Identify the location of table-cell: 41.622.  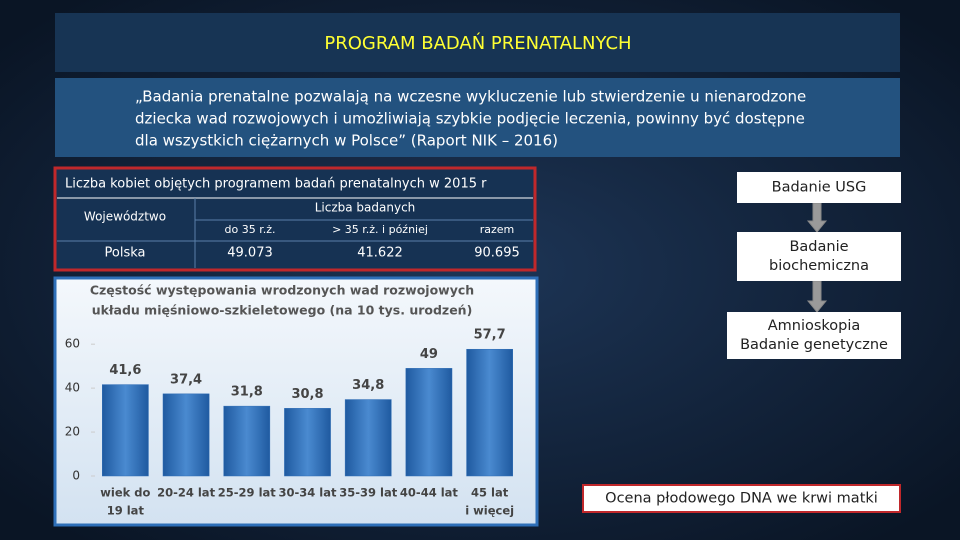
(380, 253).